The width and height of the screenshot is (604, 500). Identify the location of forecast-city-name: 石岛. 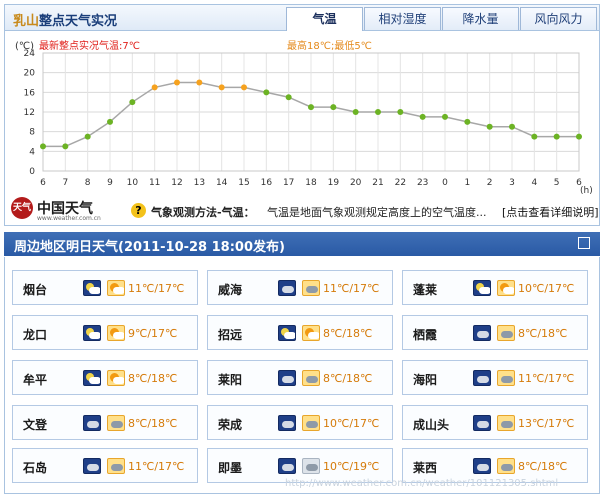
(35, 468).